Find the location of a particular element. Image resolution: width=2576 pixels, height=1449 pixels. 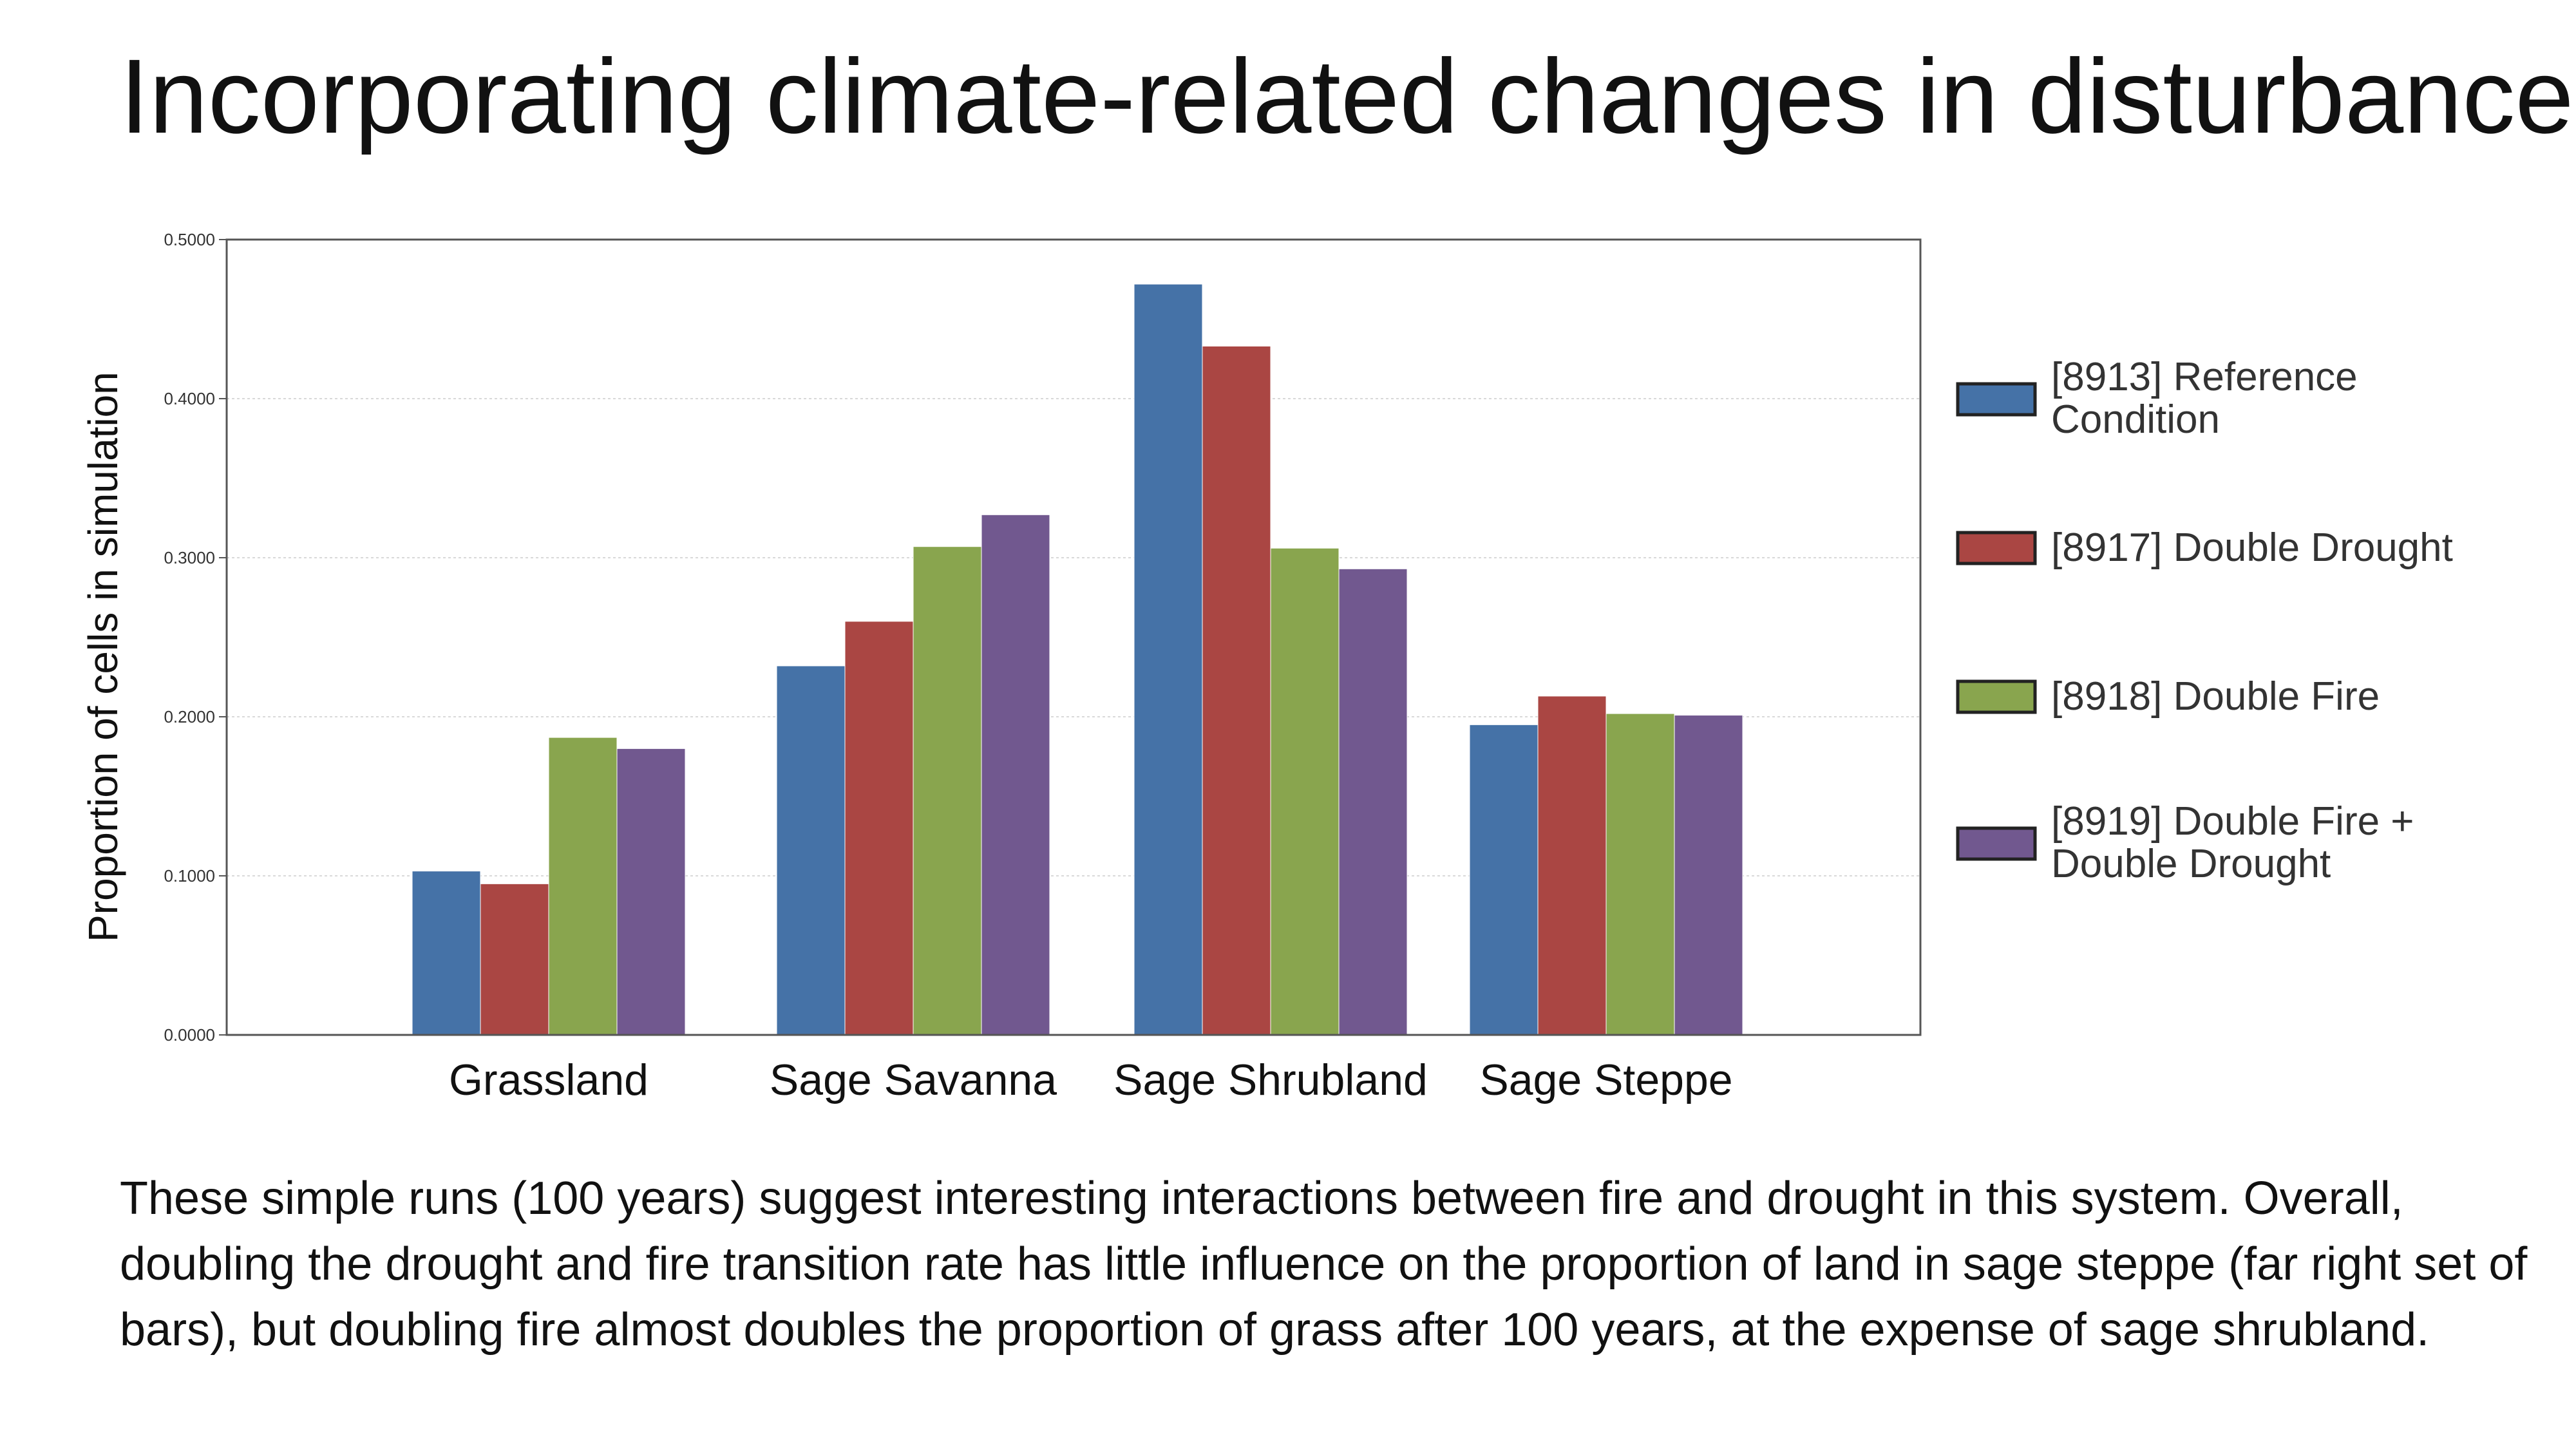

x-category-label: Sage Steppe is located at coordinates (1605, 1080).